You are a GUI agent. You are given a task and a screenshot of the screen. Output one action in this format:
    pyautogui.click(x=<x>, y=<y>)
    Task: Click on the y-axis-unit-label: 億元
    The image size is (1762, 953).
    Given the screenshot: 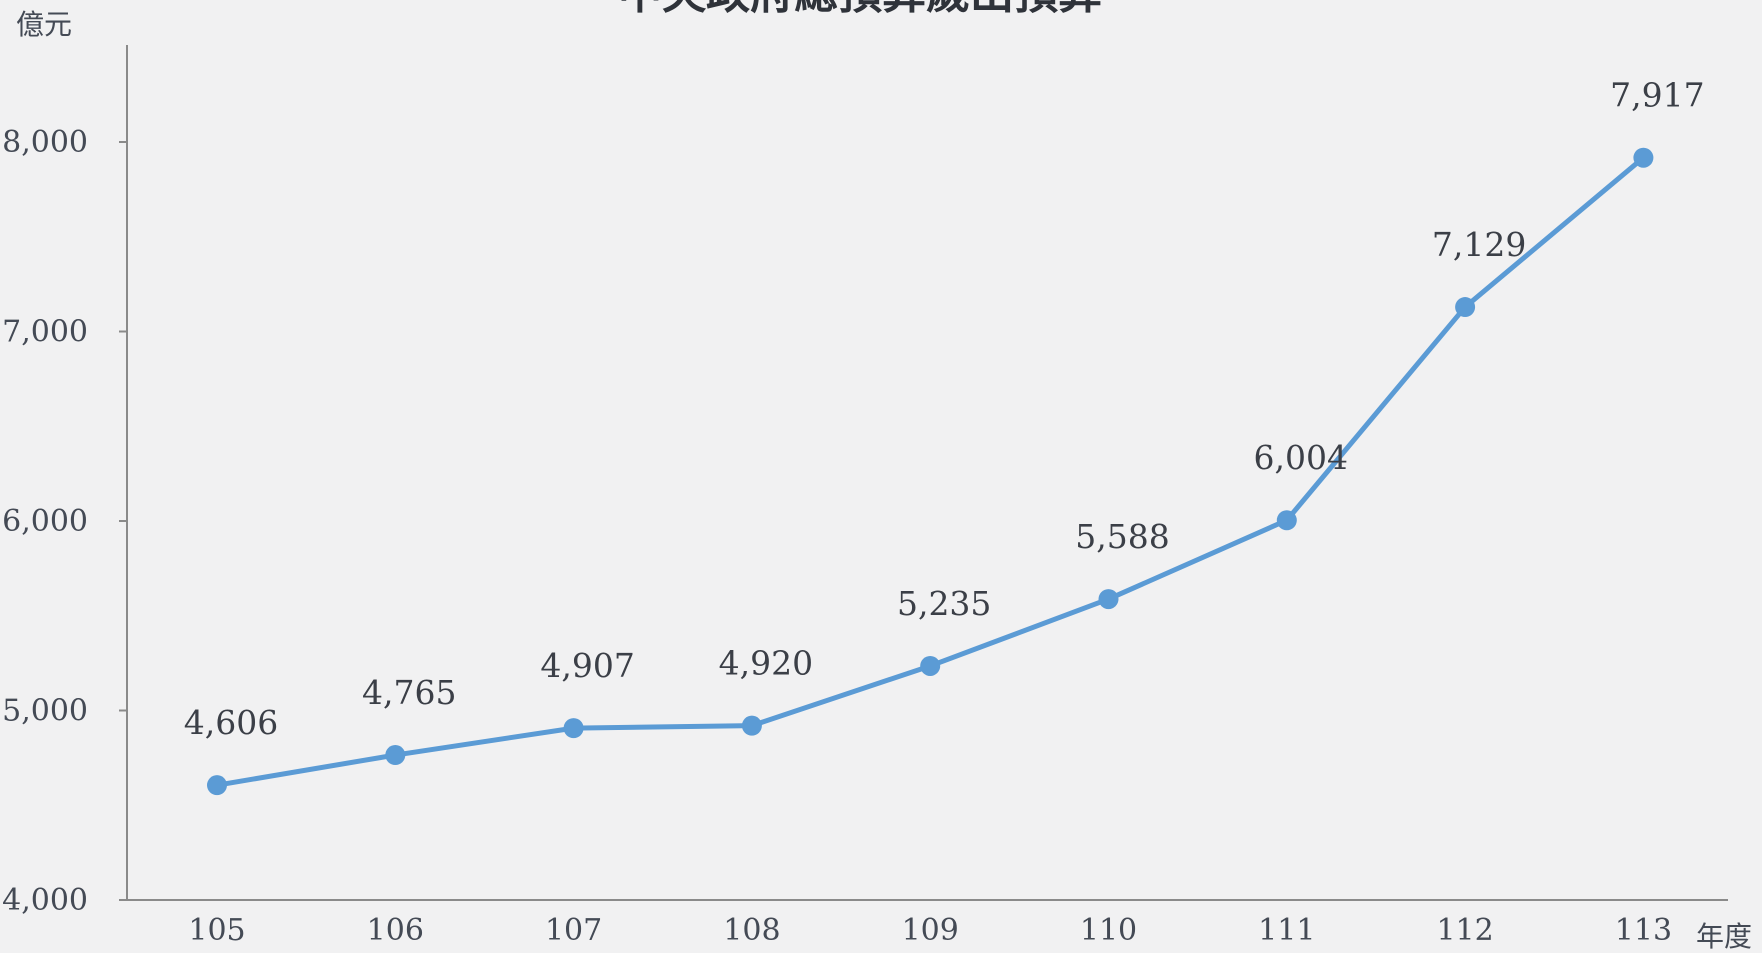 What is the action you would take?
    pyautogui.click(x=44, y=24)
    